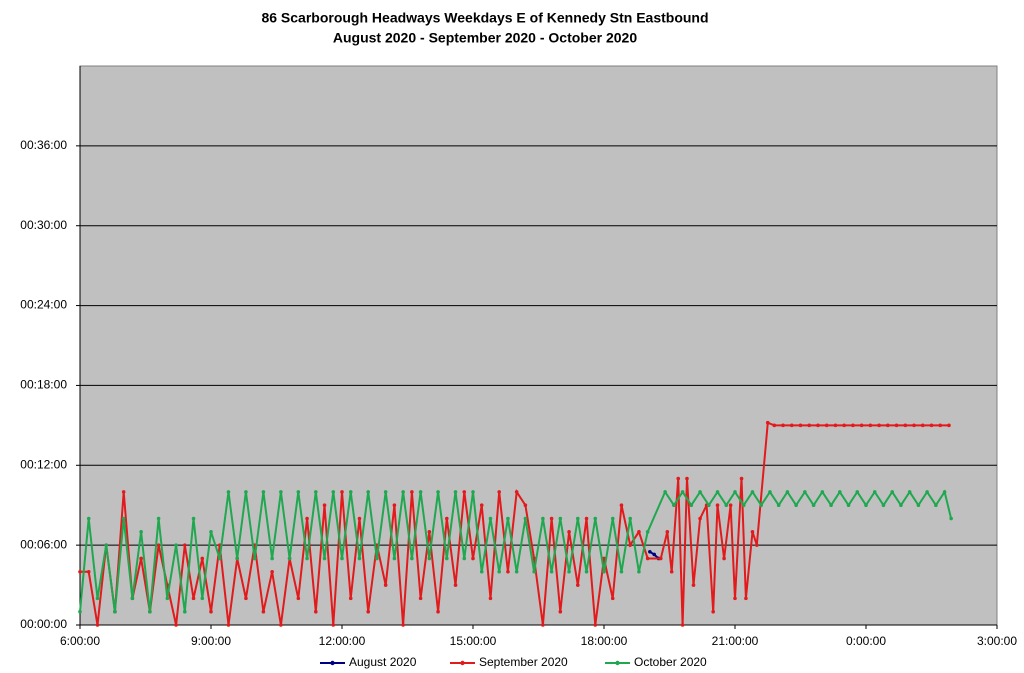 Image resolution: width=1024 pixels, height=673 pixels. What do you see at coordinates (43, 544) in the screenshot?
I see `y-tick-label: 00:06:00` at bounding box center [43, 544].